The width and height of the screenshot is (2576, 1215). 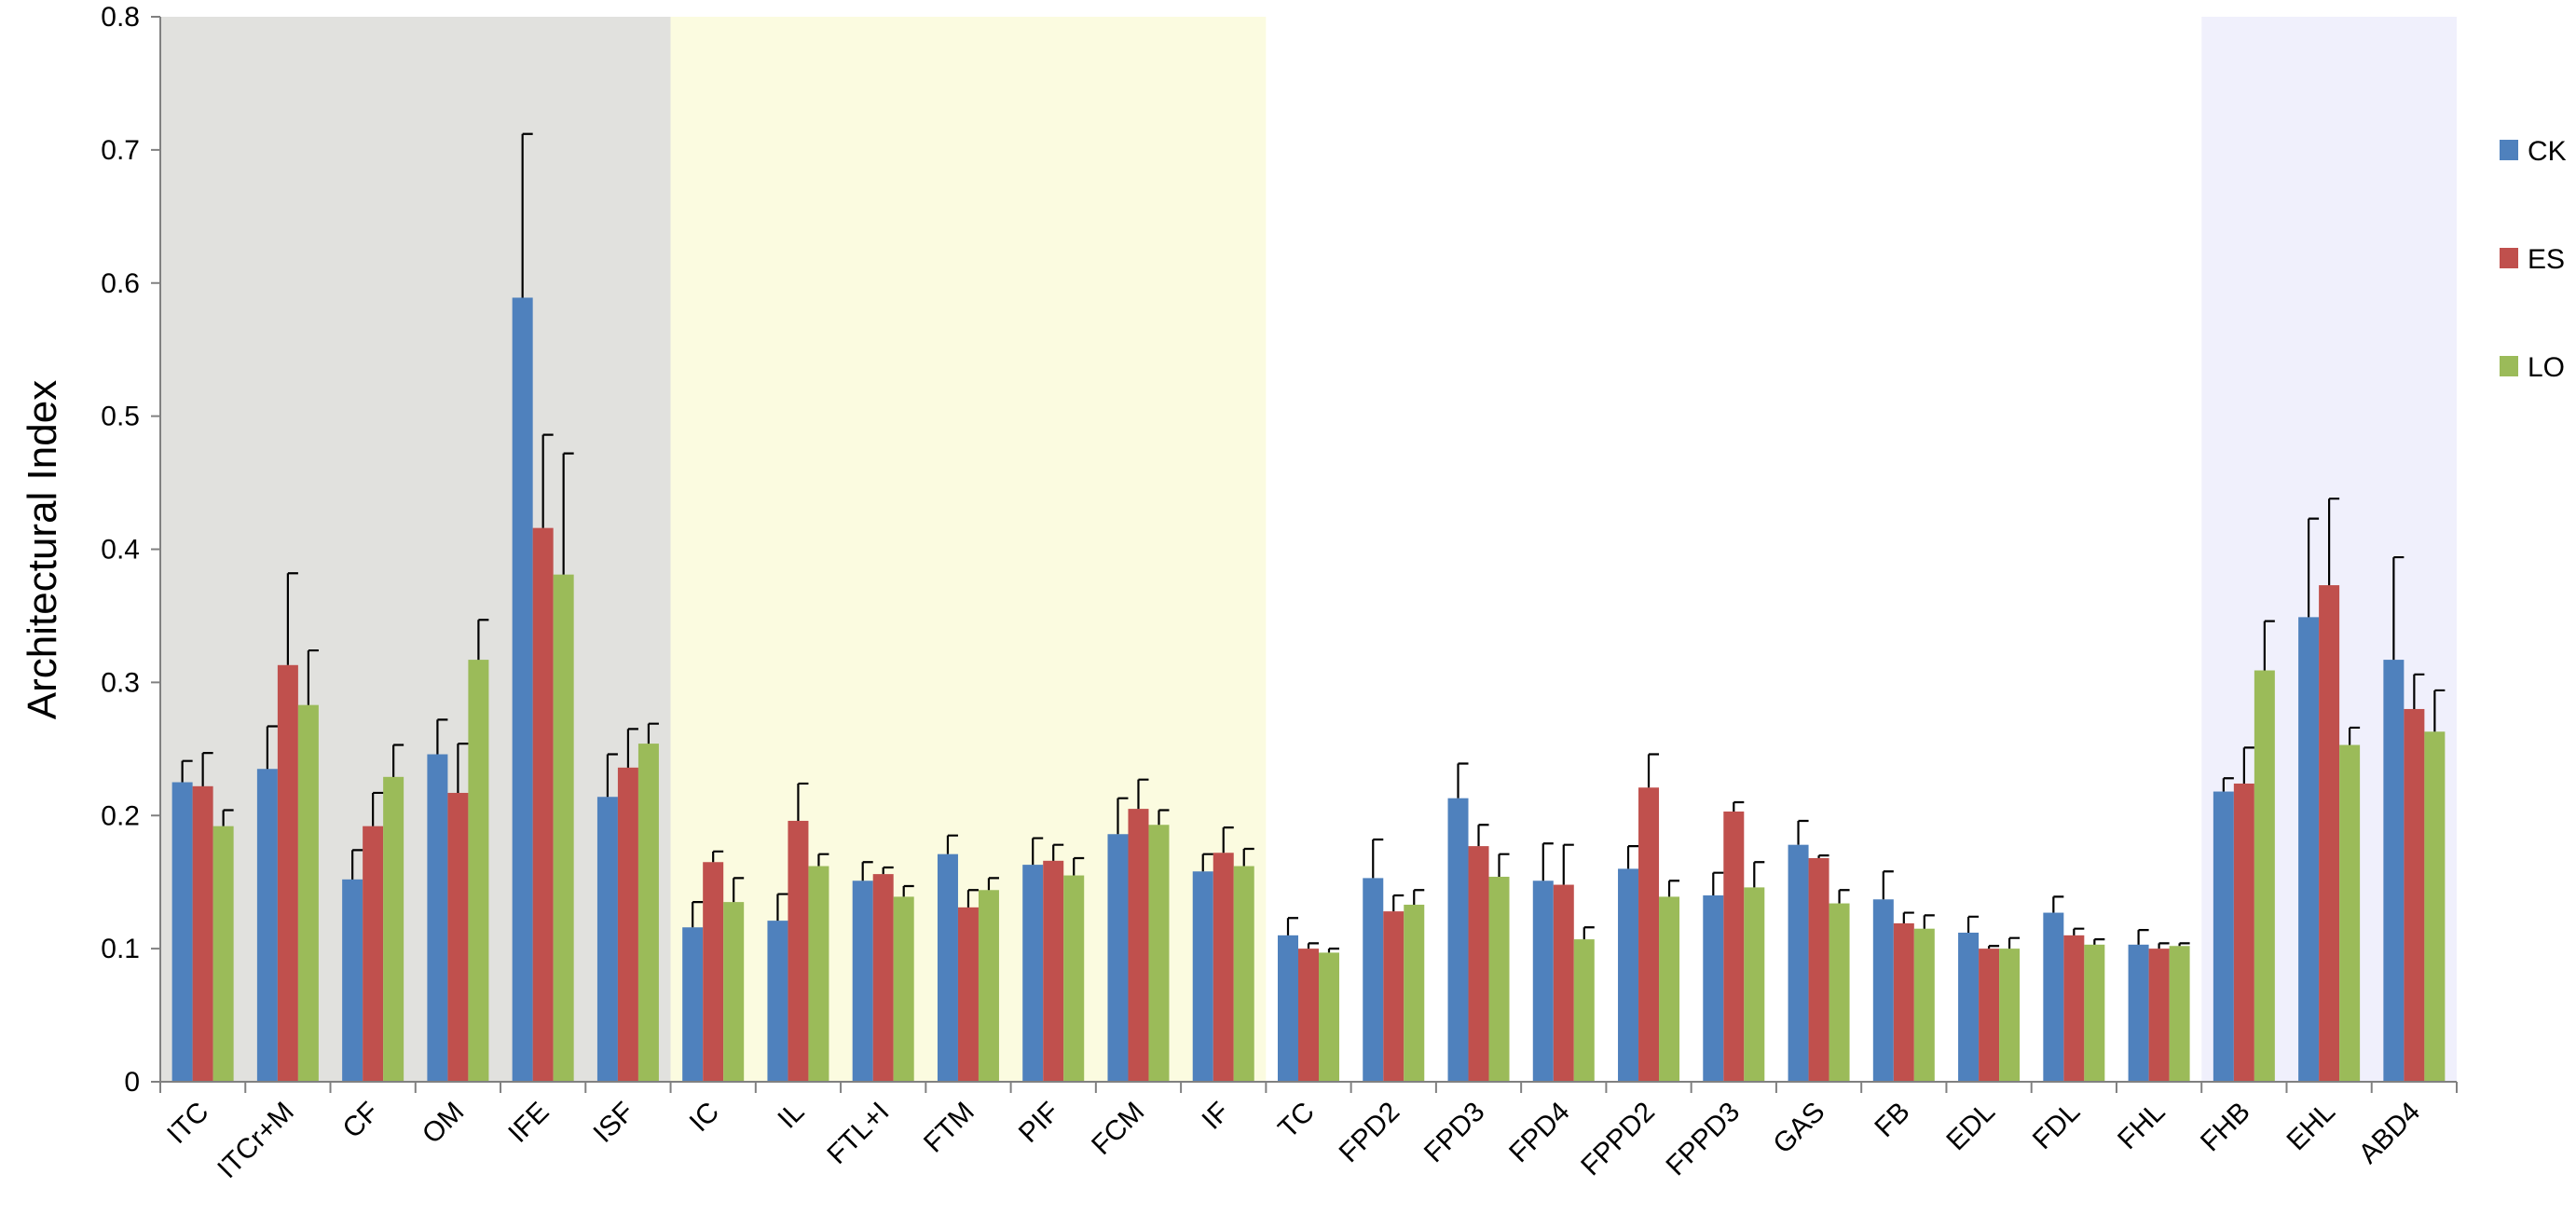 I want to click on bar-ck-fb, so click(x=1883, y=990).